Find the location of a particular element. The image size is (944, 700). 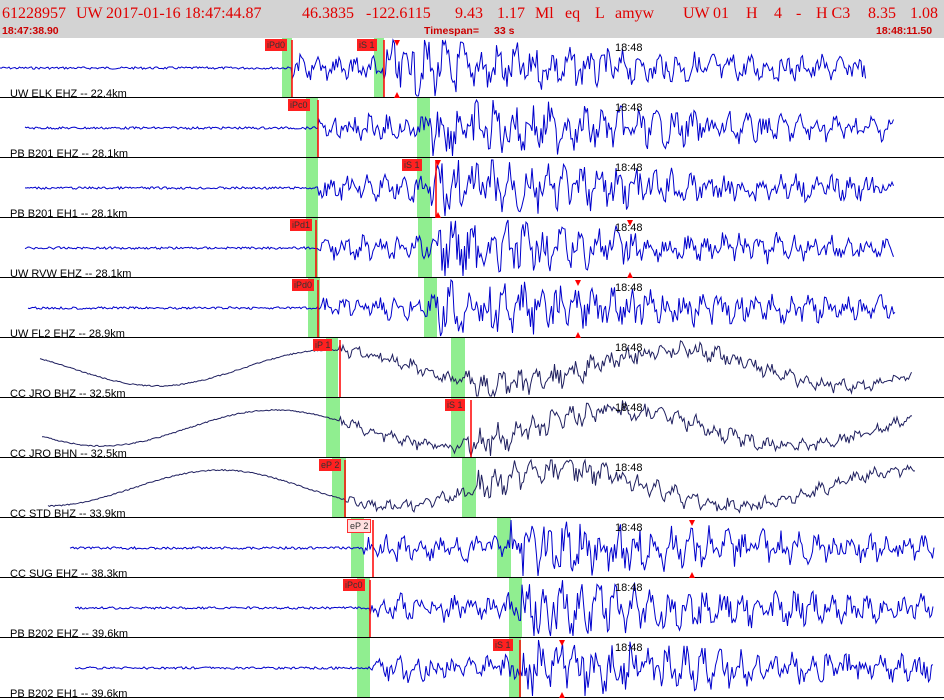

trace-label: UW RVW EHZ -- 28.1km is located at coordinates (71, 274).